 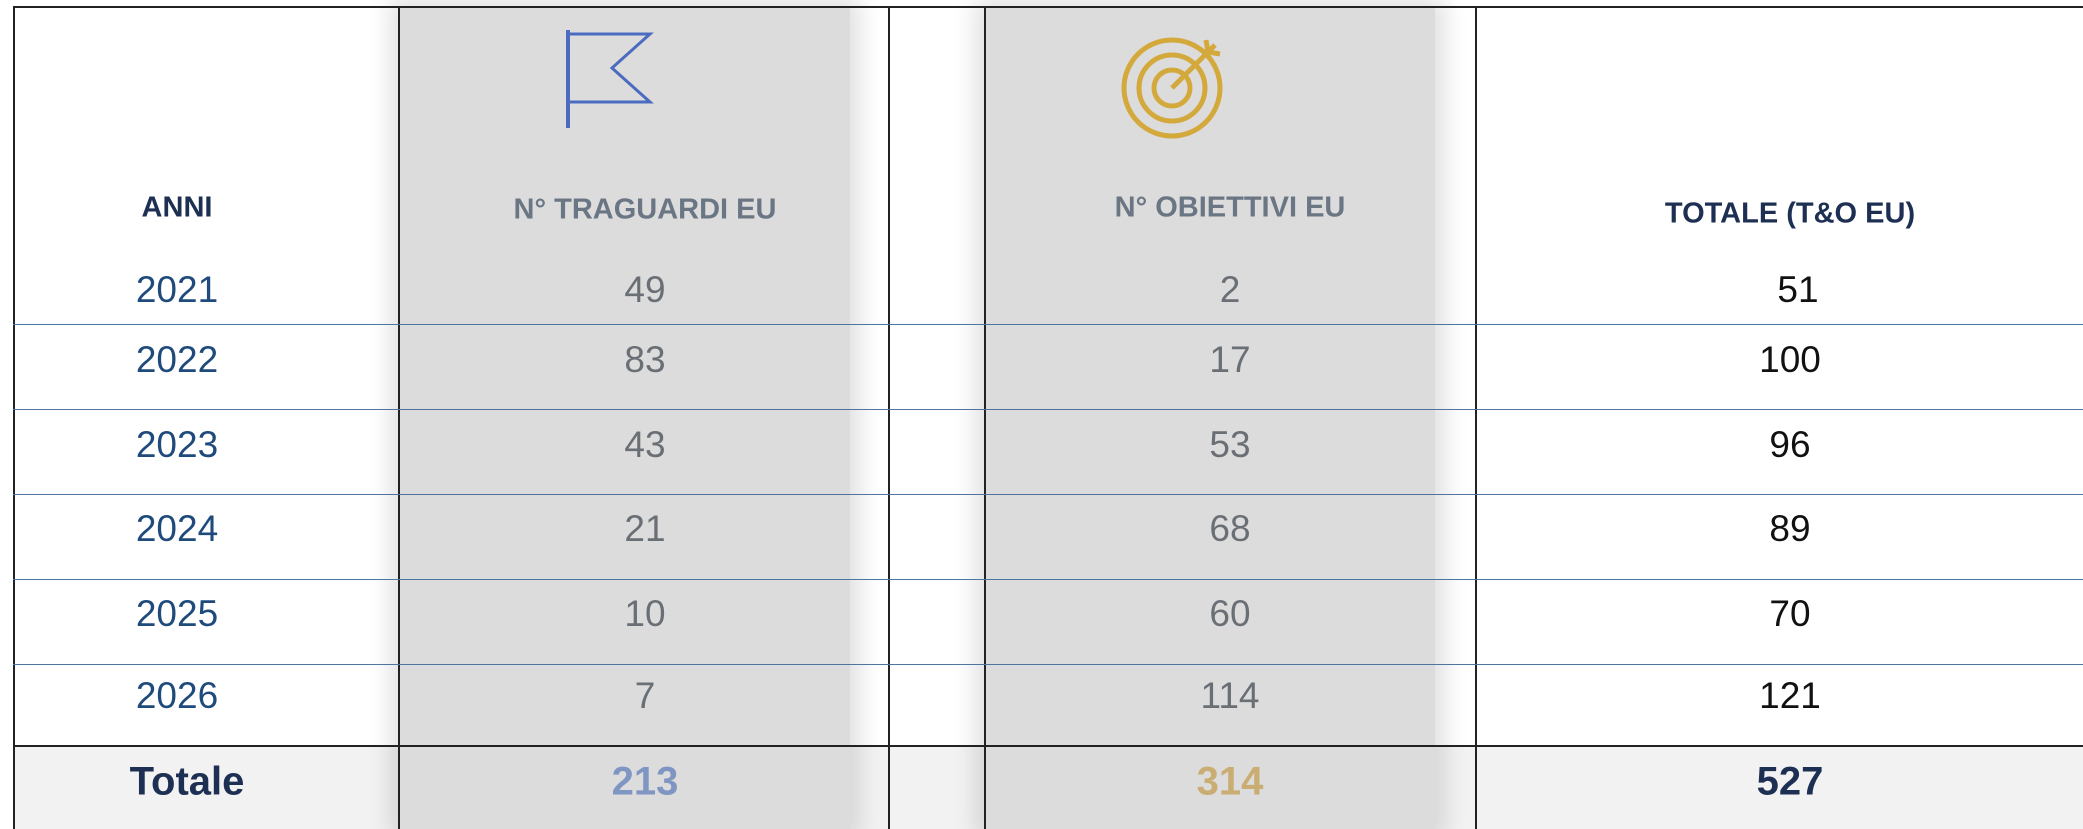 What do you see at coordinates (1230, 359) in the screenshot?
I see `value-cell: 17` at bounding box center [1230, 359].